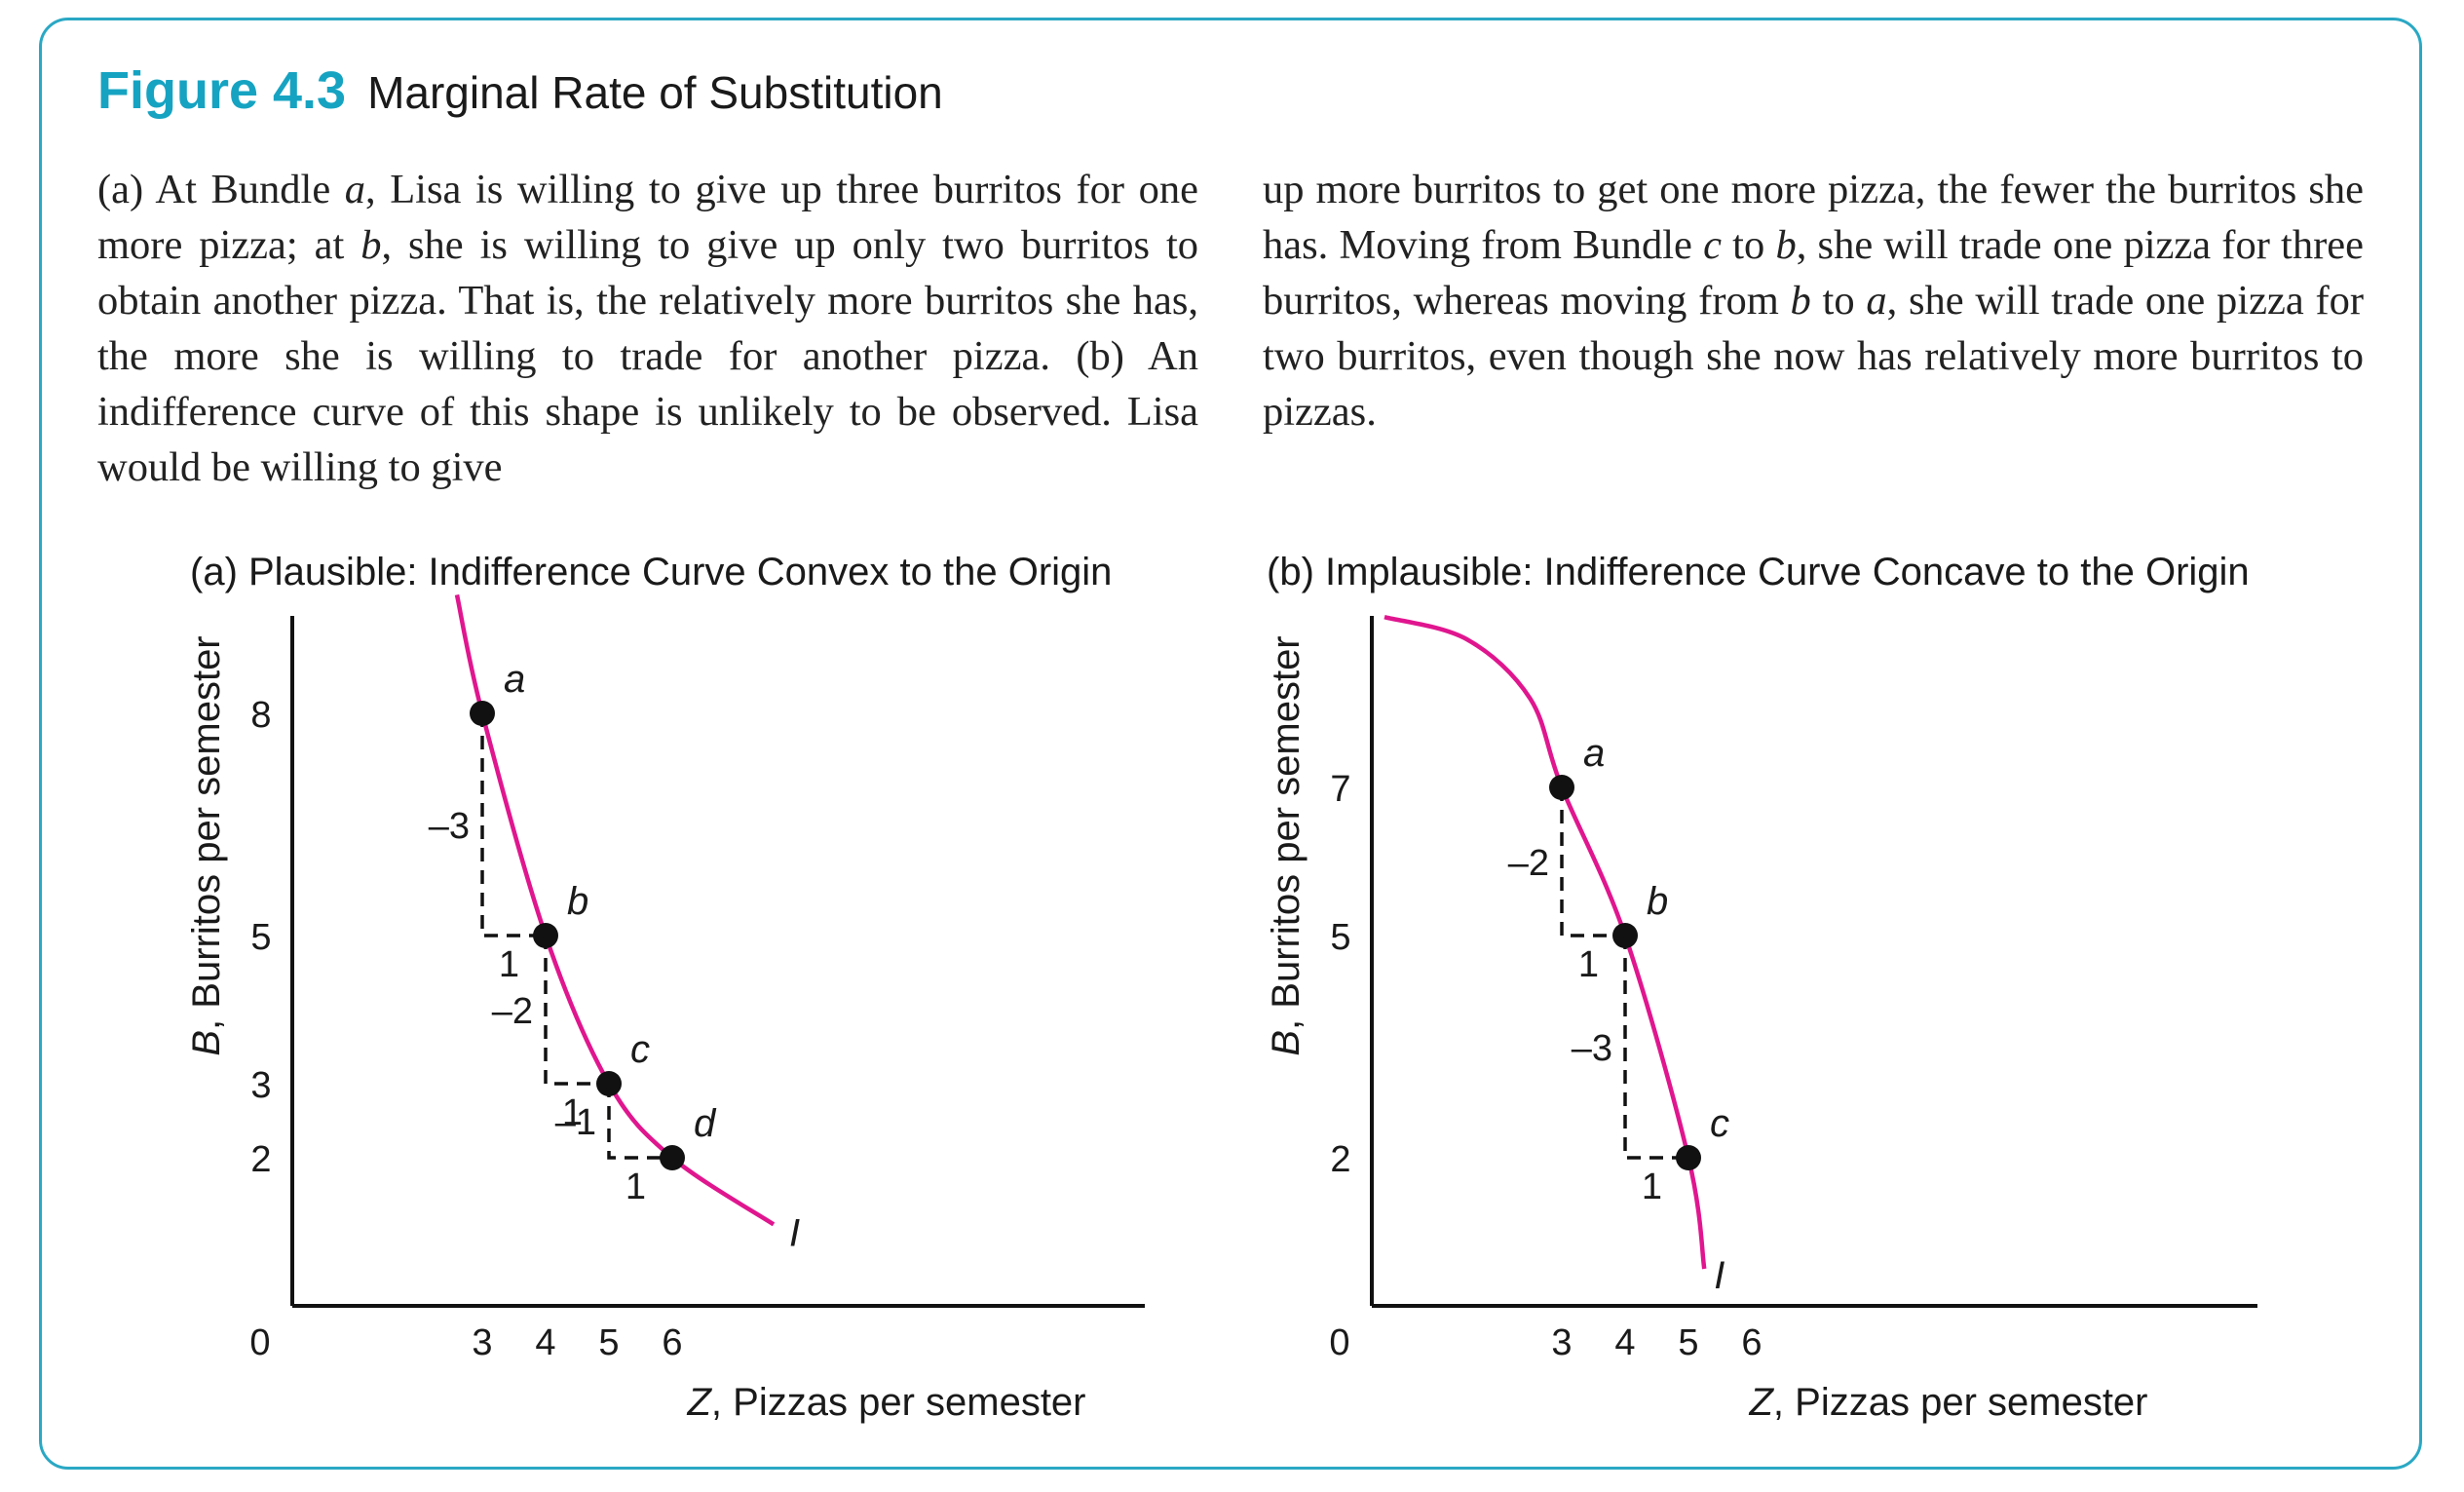 This screenshot has width=2464, height=1492. I want to click on bundle-point-d, so click(672, 1157).